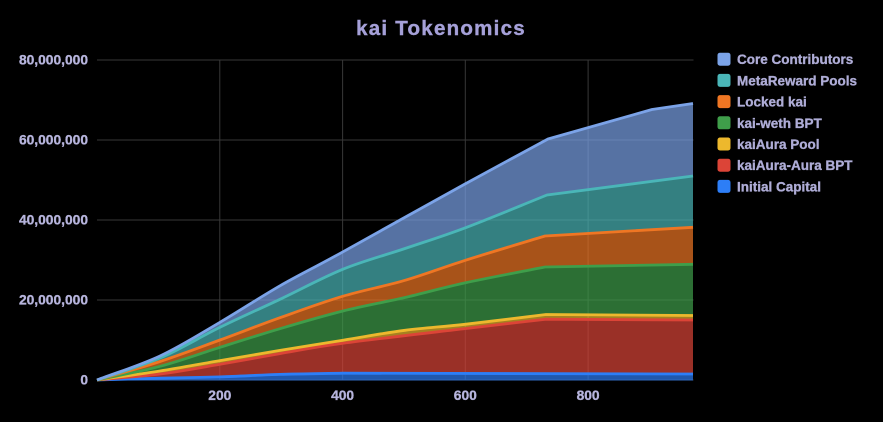 Image resolution: width=883 pixels, height=422 pixels. I want to click on svg-text: kai Tokenomics, so click(441, 28).